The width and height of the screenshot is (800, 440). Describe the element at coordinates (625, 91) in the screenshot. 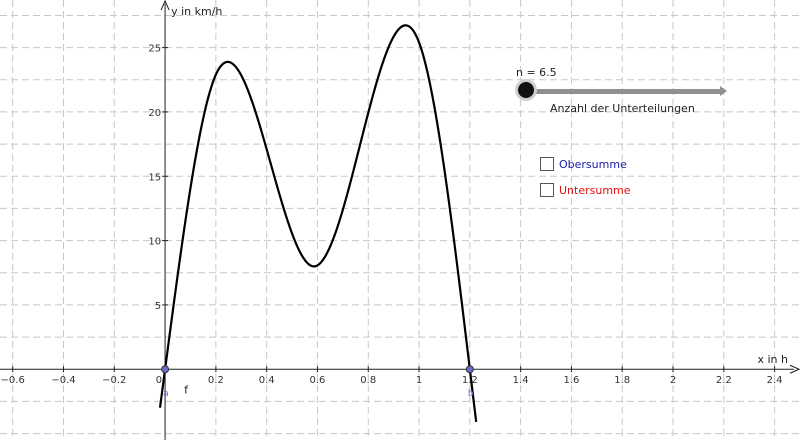

I see `slider-track` at that location.